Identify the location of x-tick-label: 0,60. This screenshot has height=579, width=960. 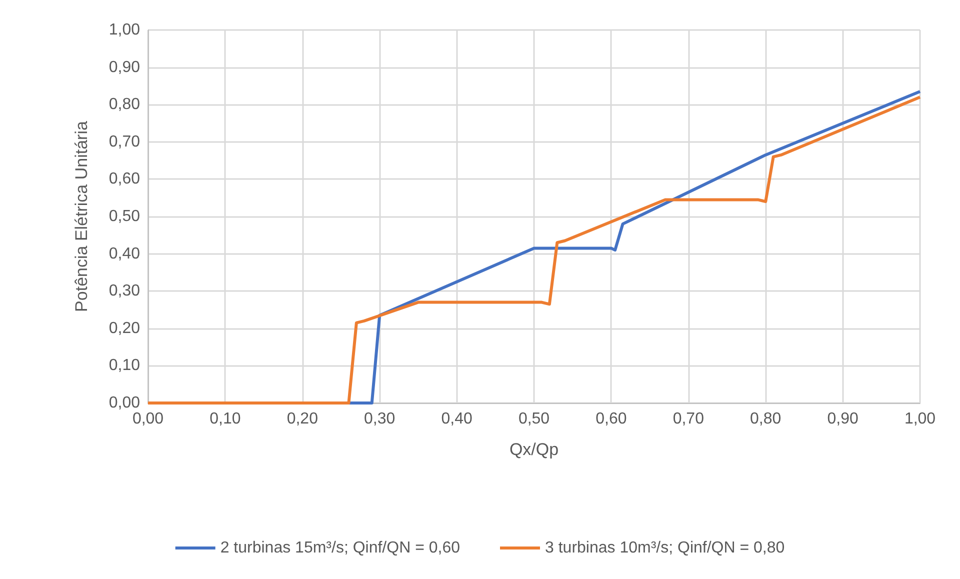
(611, 419).